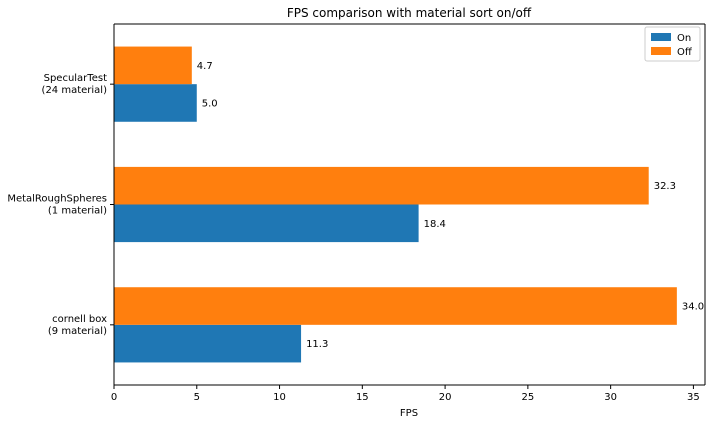 Image resolution: width=711 pixels, height=424 pixels. What do you see at coordinates (693, 397) in the screenshot?
I see `x-tick-label: 35` at bounding box center [693, 397].